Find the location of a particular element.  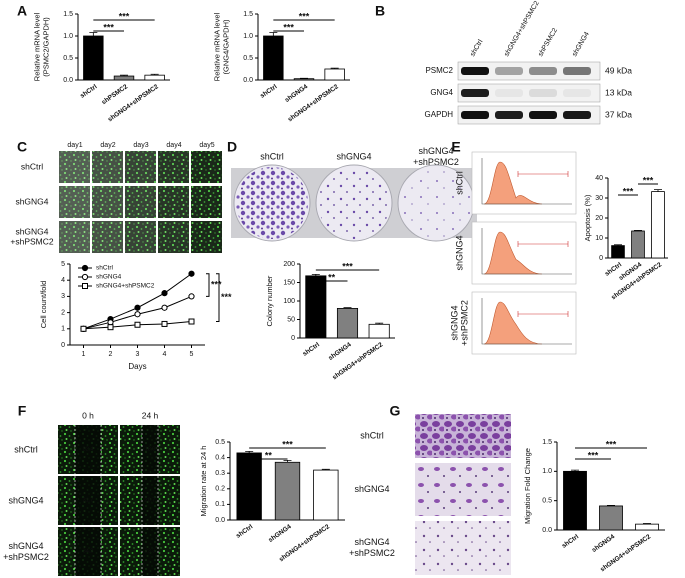

y-tick-label: 30 is located at coordinates (599, 198).